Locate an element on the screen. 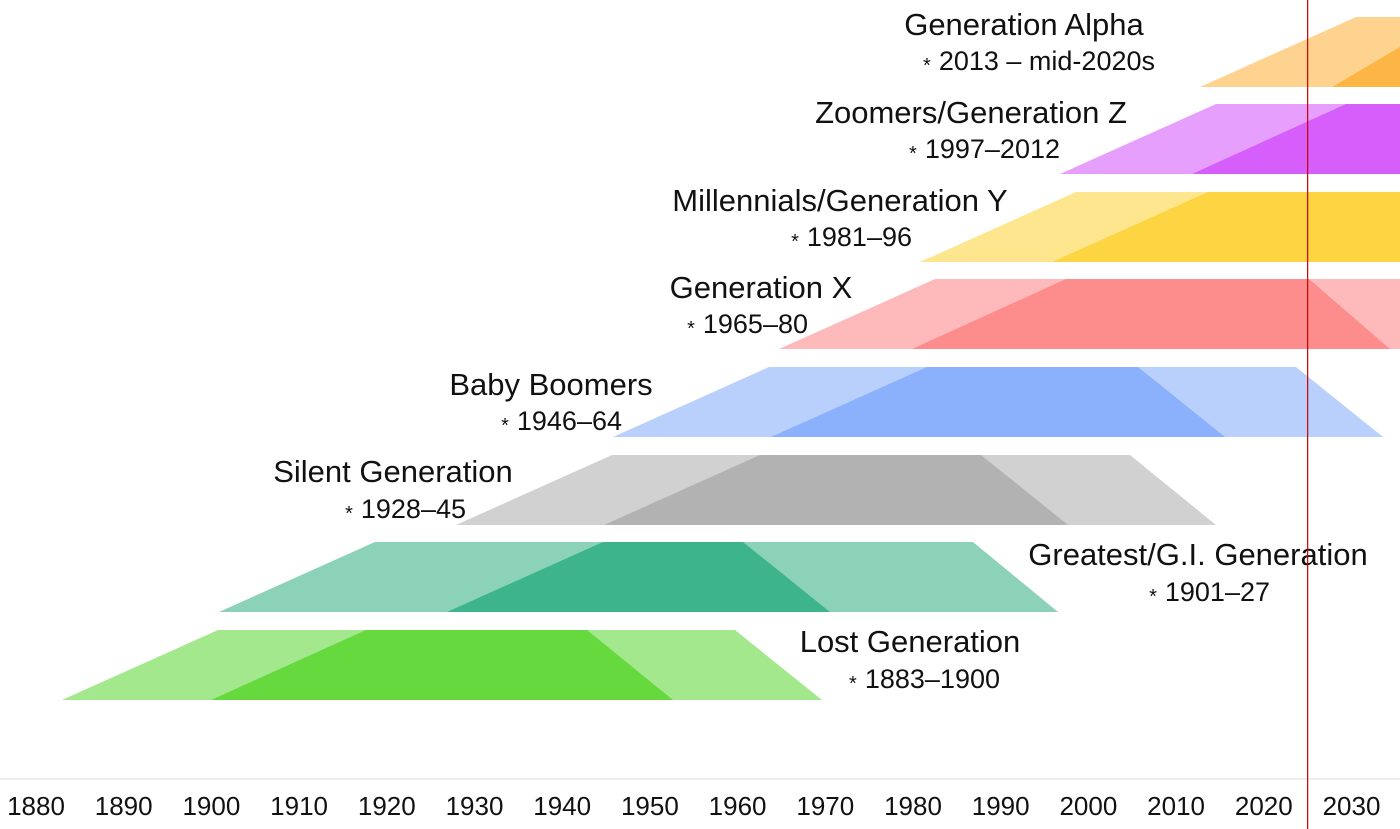 The width and height of the screenshot is (1400, 829). band-alpha-core is located at coordinates (1366, 67).